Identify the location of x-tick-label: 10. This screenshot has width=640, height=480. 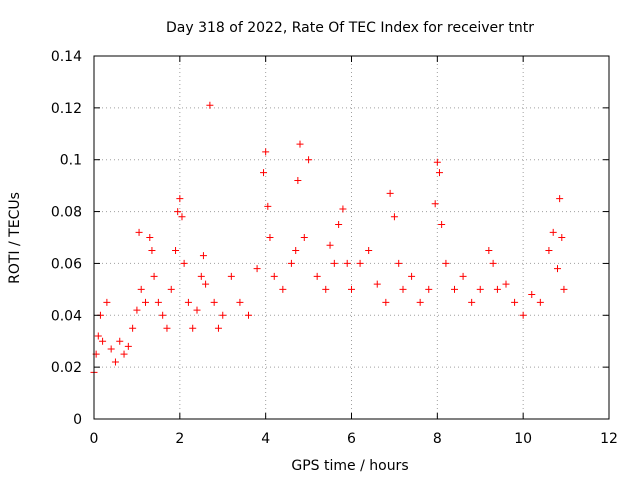
(523, 439).